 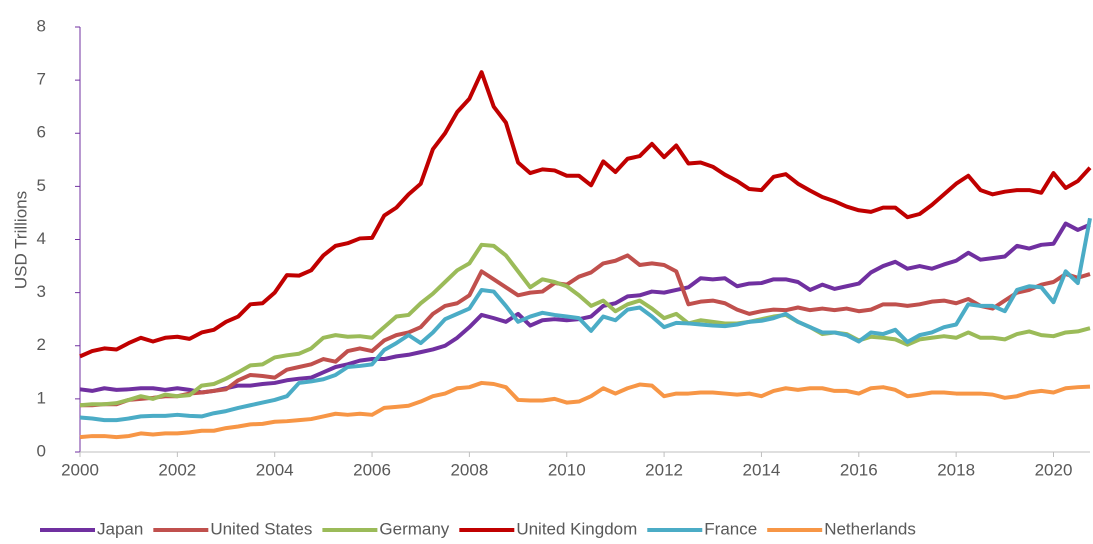 What do you see at coordinates (41, 397) in the screenshot?
I see `y-tick-label: 1` at bounding box center [41, 397].